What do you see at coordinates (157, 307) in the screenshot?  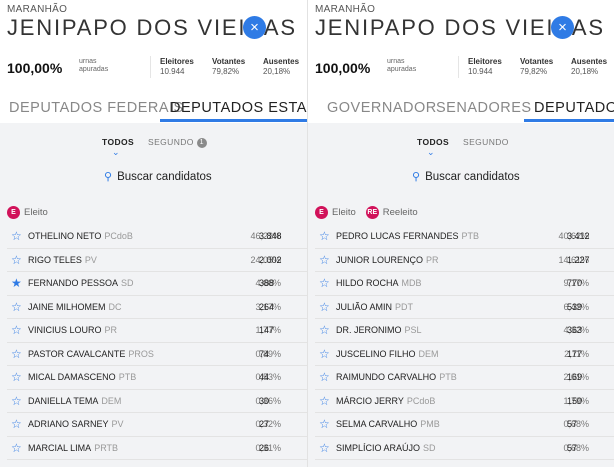 I see `candidate-row: ☆ JAINE MILHOMEM DC 3,17% 264` at bounding box center [157, 307].